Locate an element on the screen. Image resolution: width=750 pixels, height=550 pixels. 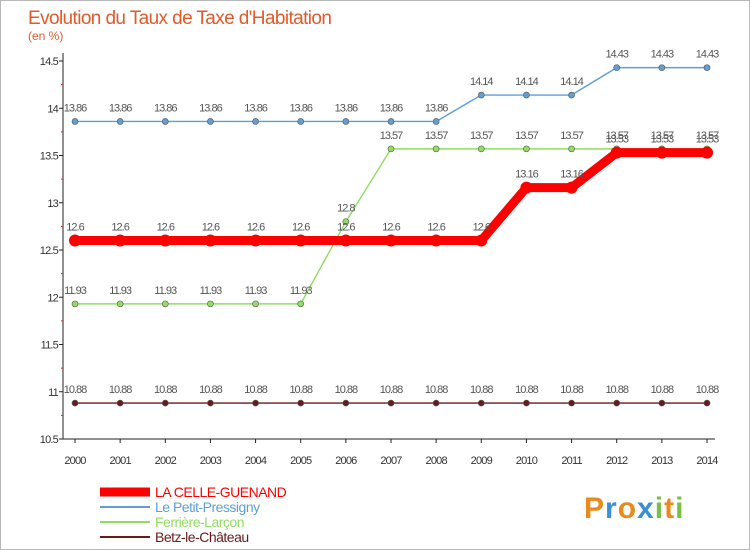
brand-letter: i is located at coordinates (679, 508).